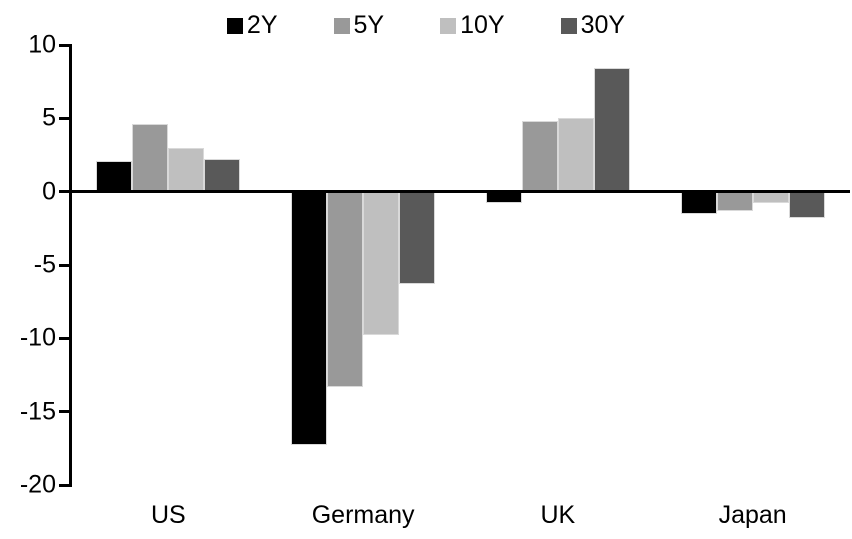  I want to click on legend-swatch-30y-icon, so click(568, 25).